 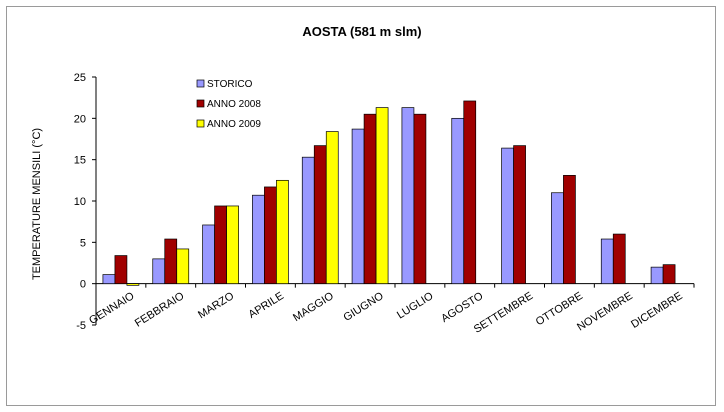 I want to click on bar-storico-luglio, so click(x=408, y=196).